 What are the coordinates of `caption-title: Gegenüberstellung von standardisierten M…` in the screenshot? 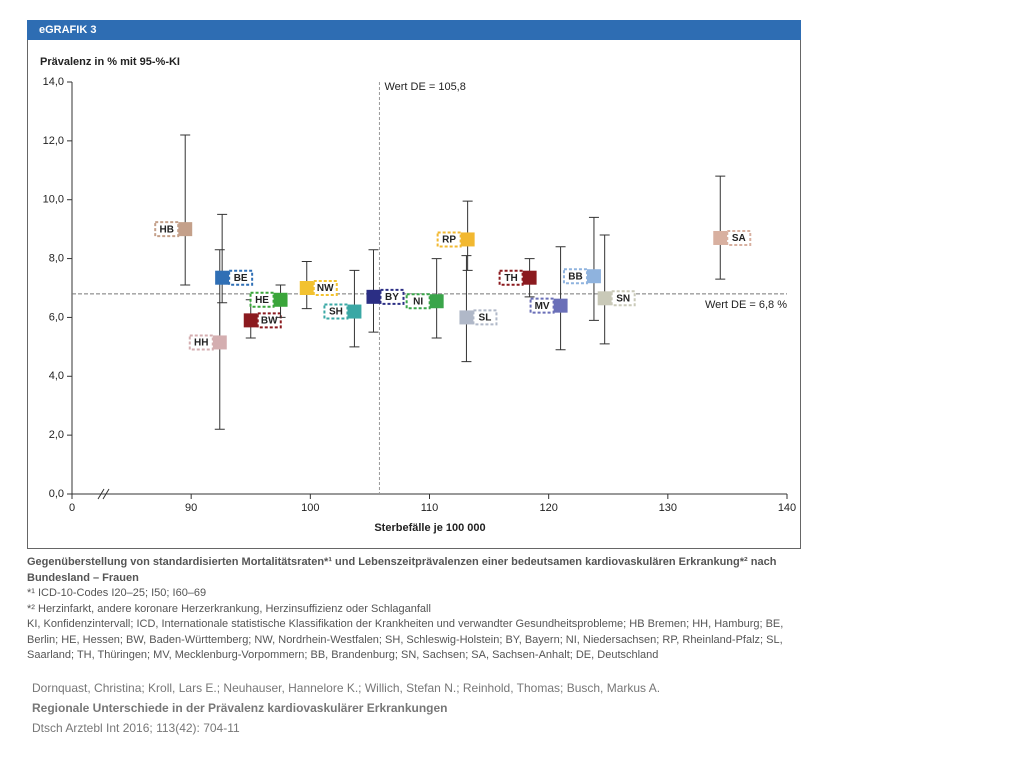 It's located at (402, 570).